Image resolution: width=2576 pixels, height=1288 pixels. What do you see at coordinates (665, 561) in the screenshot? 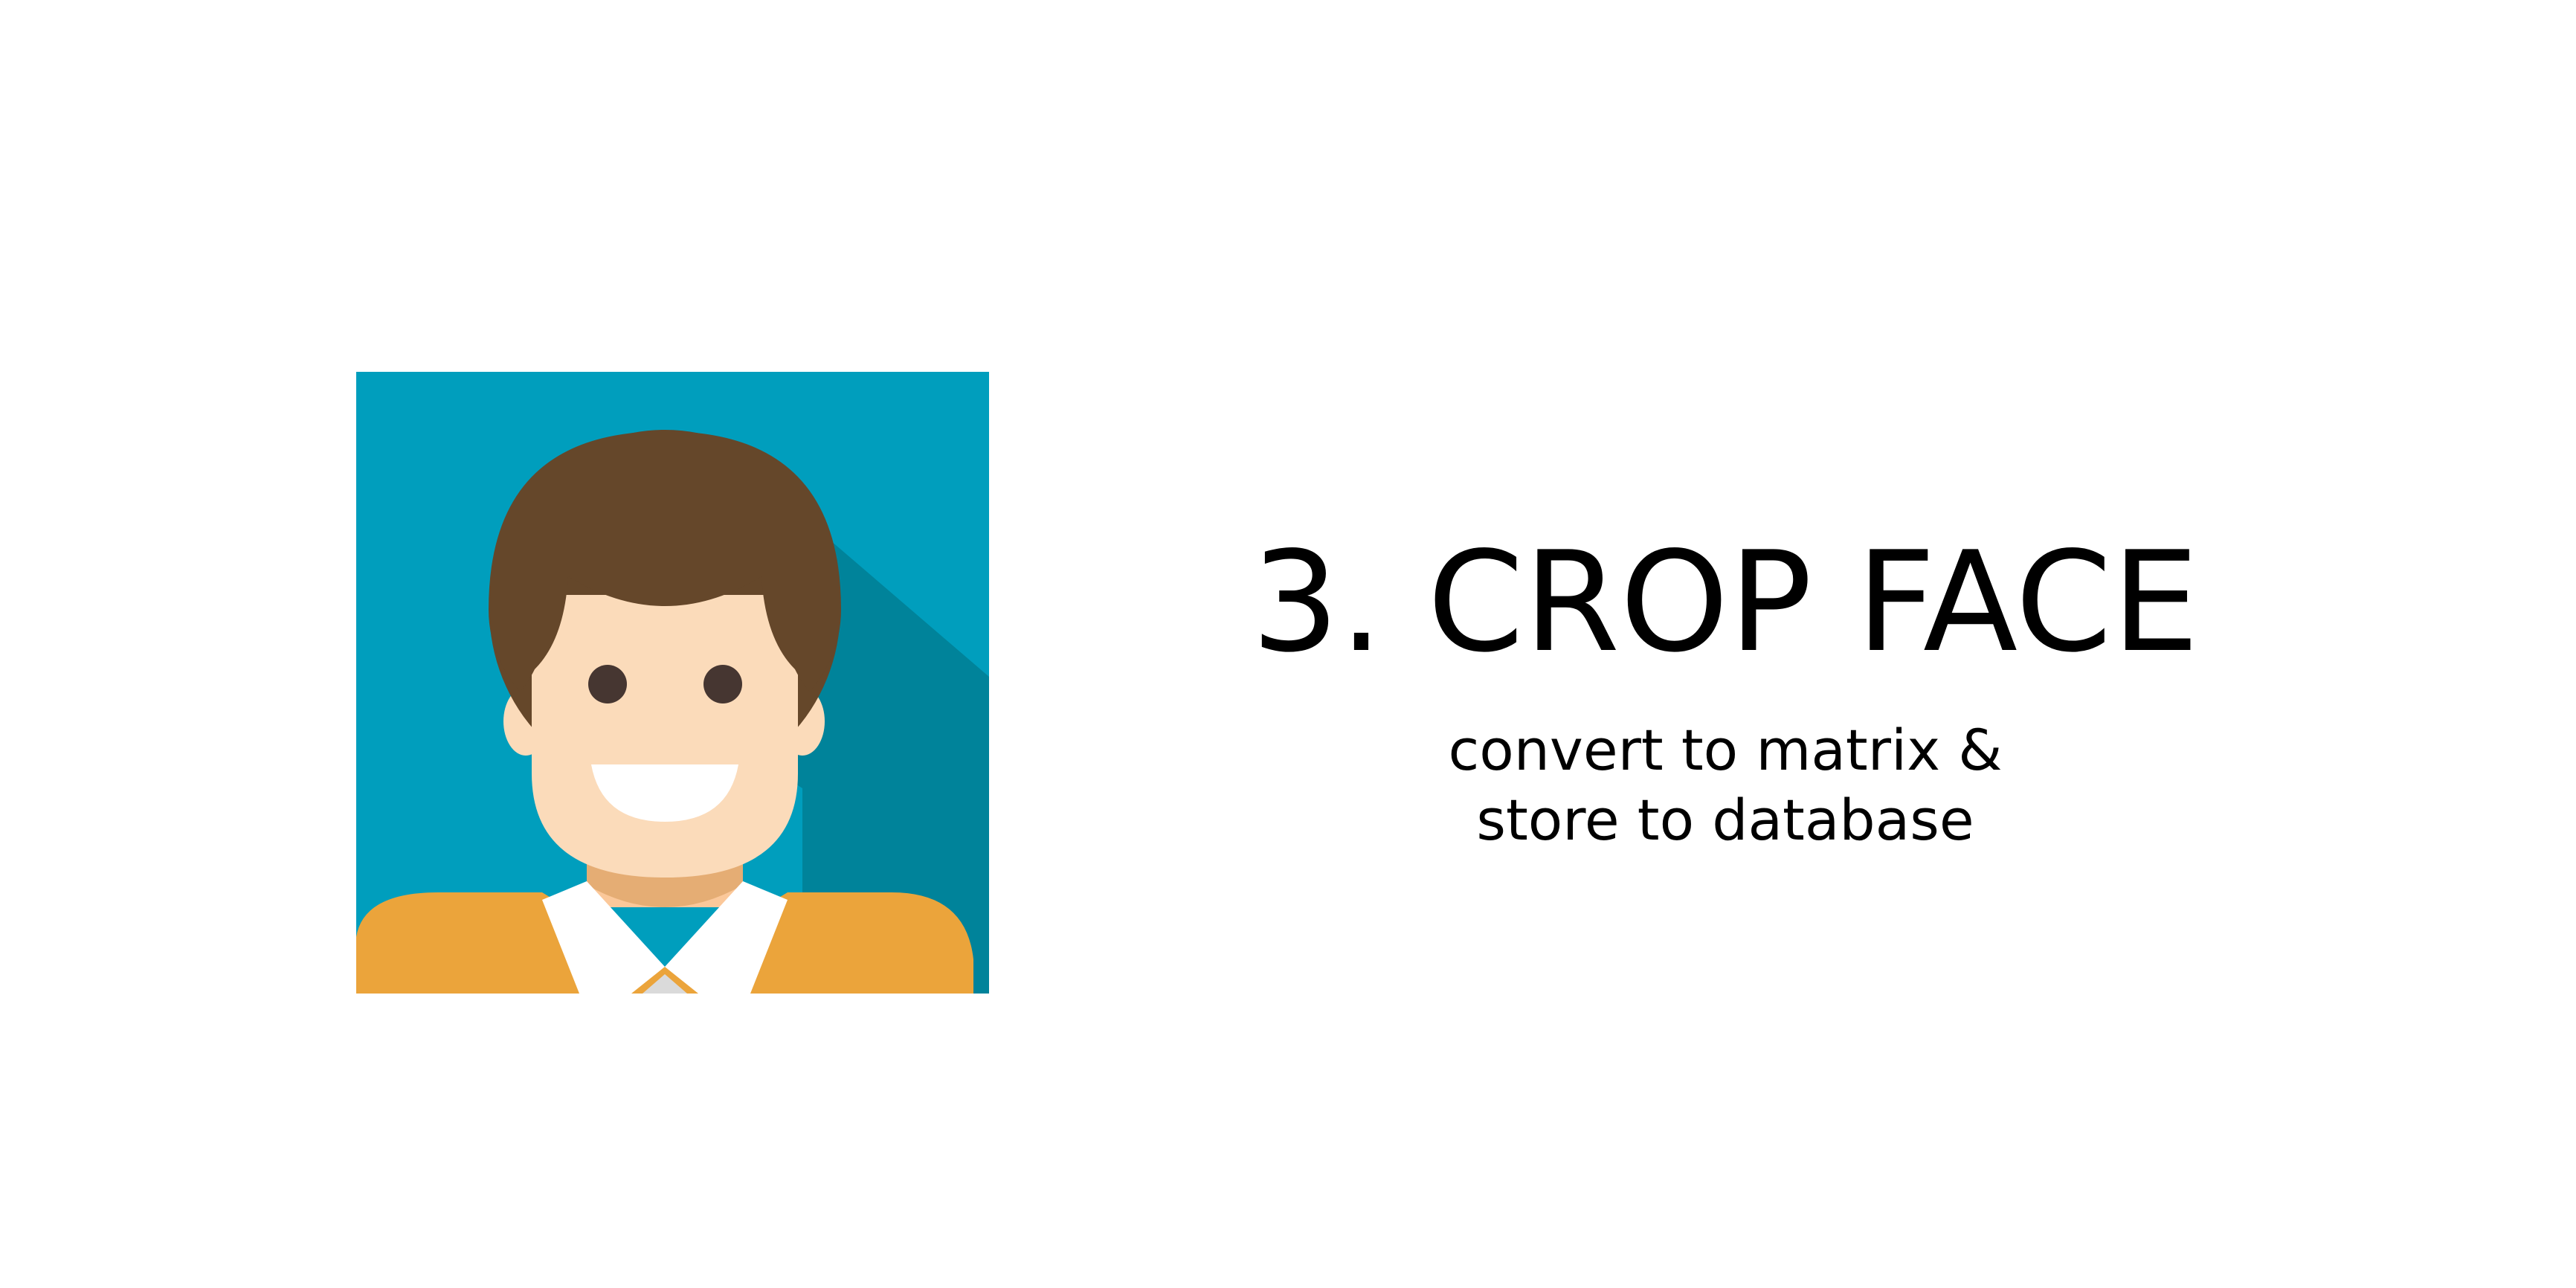
I see `hair-fringe` at bounding box center [665, 561].